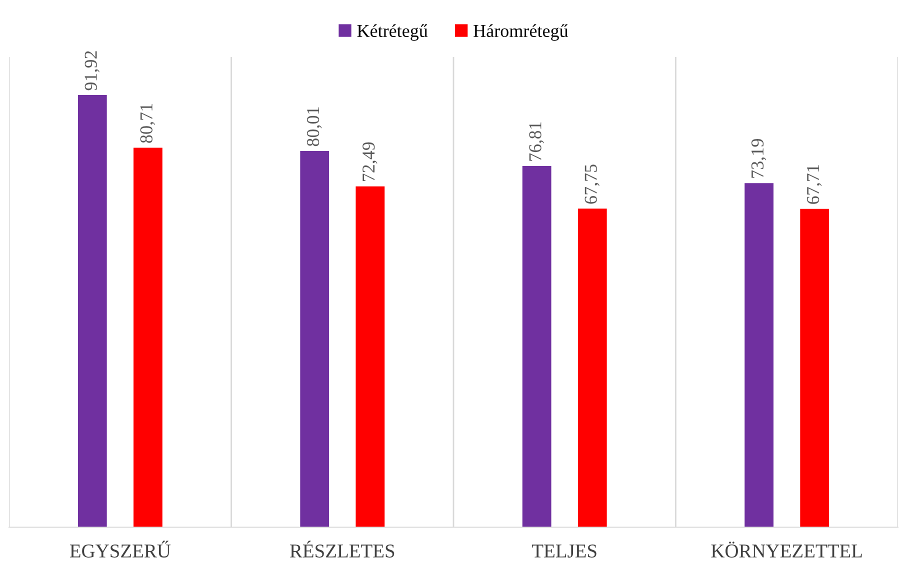  Describe the element at coordinates (342, 549) in the screenshot. I see `x-tick-label: RÉSZLETES` at that location.